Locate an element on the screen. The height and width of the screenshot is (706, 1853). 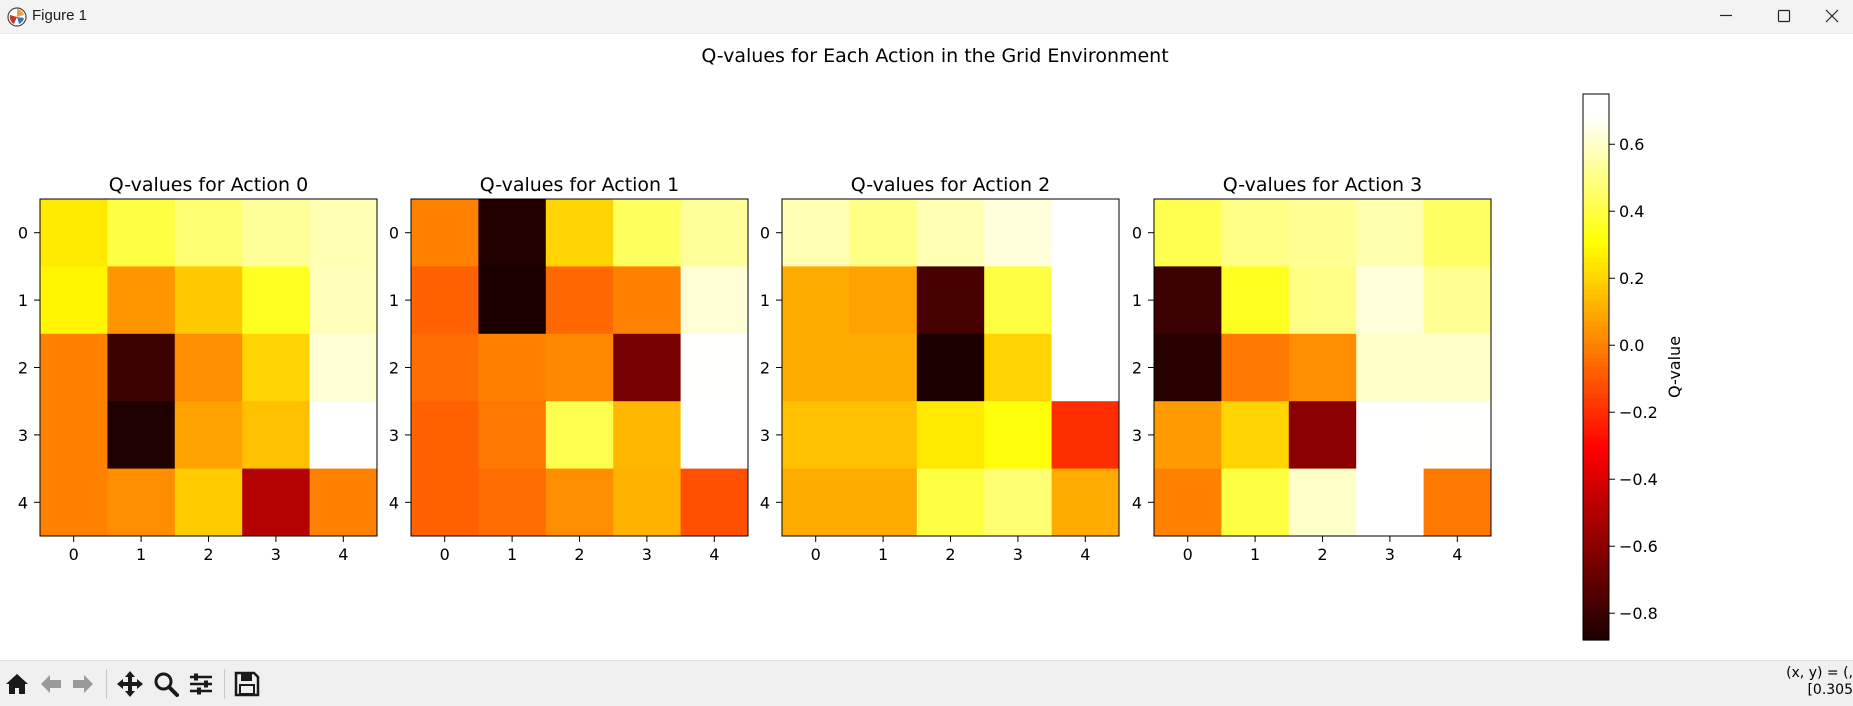
maximize-button is located at coordinates (1784, 16).